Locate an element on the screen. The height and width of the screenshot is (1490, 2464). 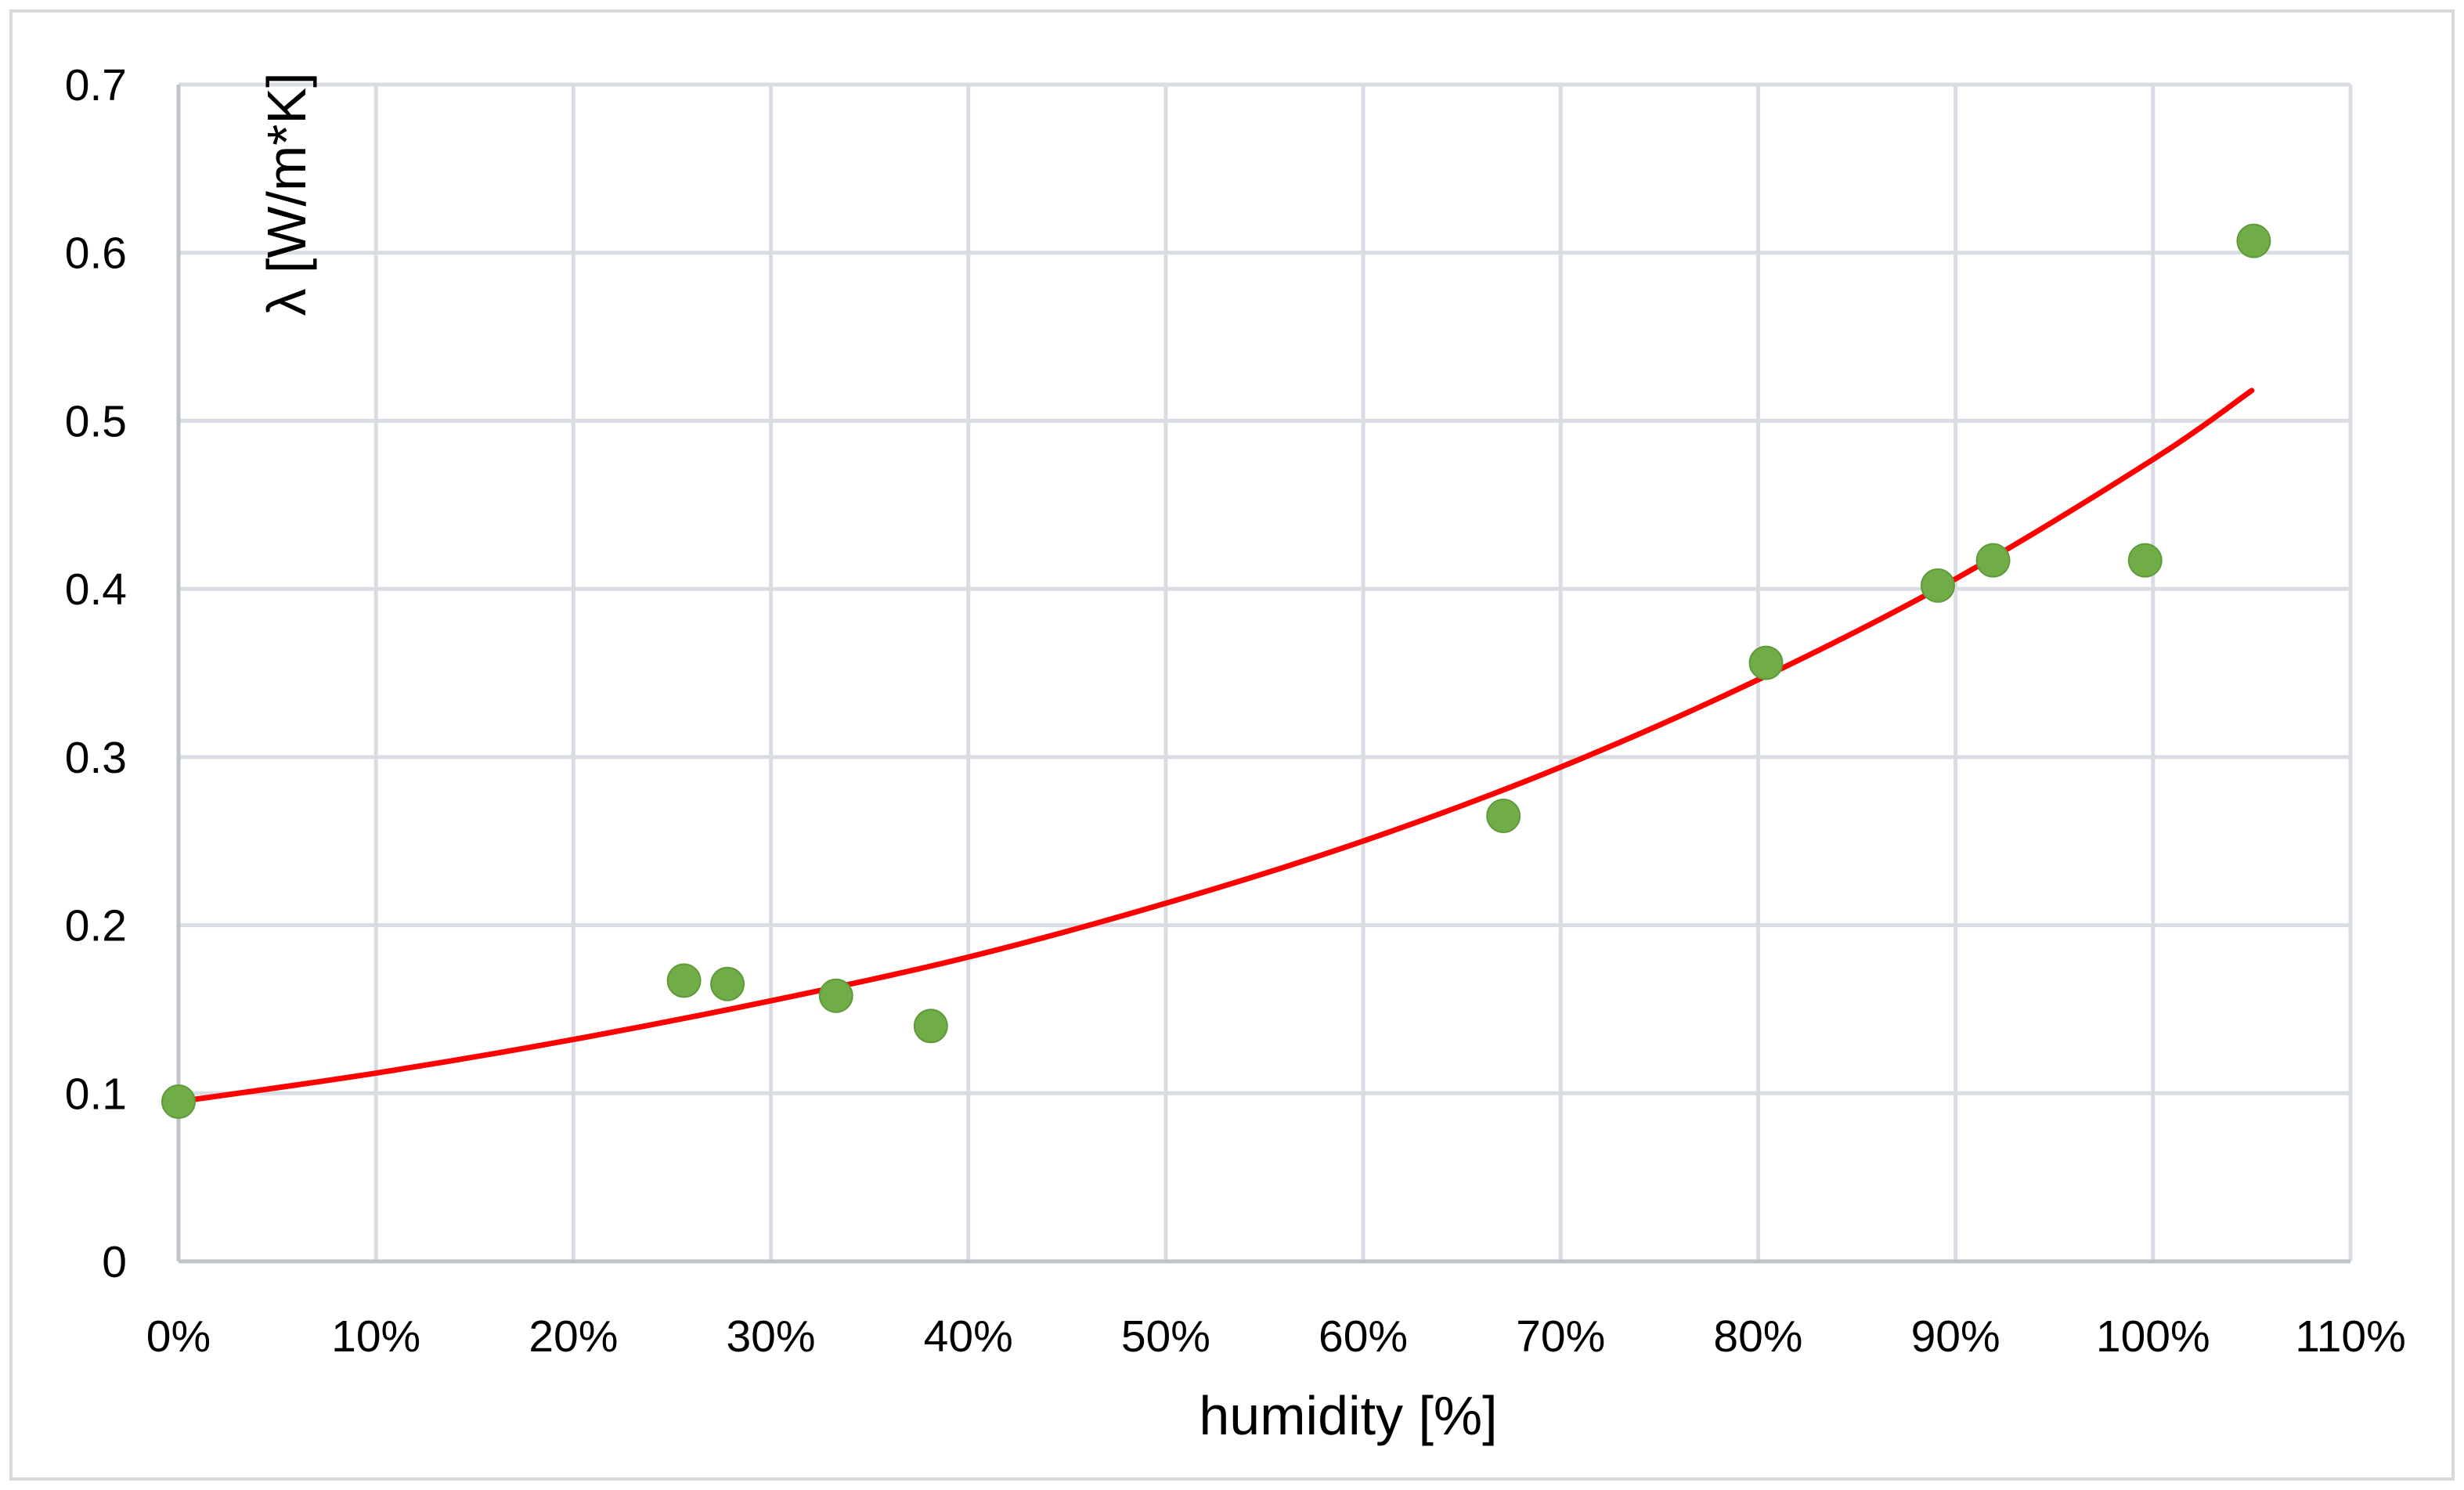
x-tick-label: 110% is located at coordinates (2350, 1336).